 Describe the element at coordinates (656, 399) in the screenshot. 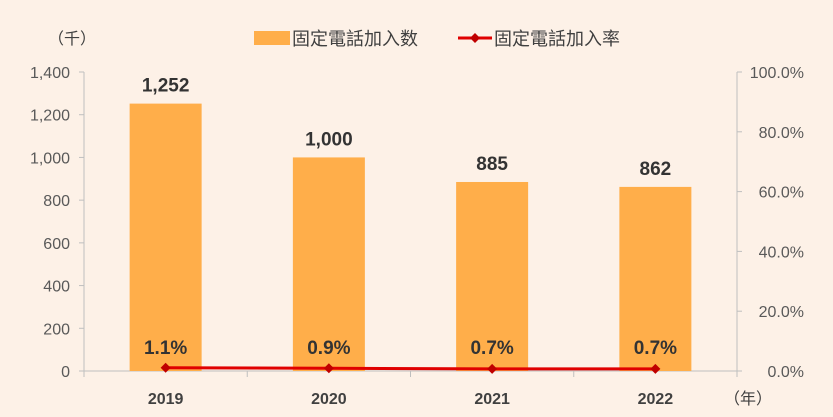

I see `x-tick-label: 2022` at that location.